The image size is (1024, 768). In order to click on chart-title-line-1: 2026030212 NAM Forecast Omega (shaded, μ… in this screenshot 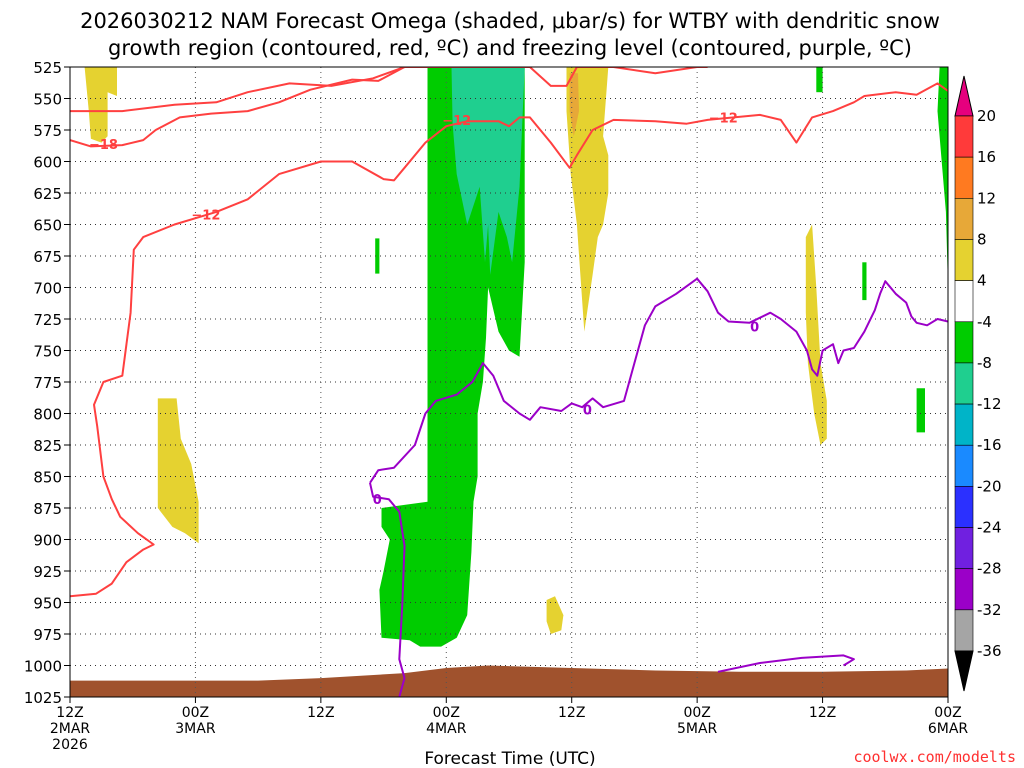, I will do `click(510, 21)`.